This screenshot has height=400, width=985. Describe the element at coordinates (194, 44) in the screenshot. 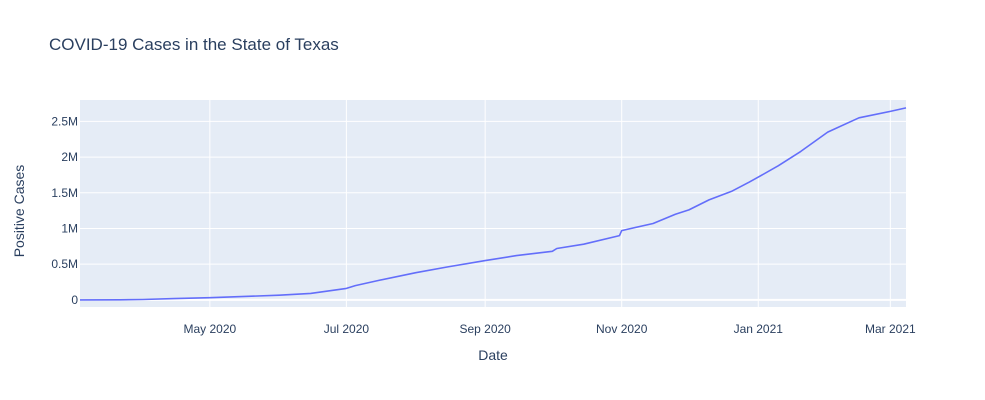

I see `chart-title: COVID-19 Cases in the State of Texas` at that location.